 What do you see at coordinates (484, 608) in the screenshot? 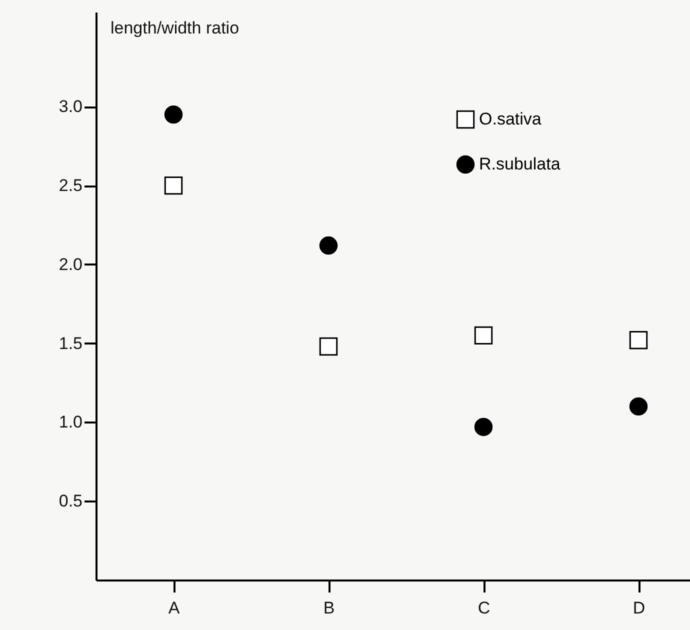
I see `x-tick-label: C` at bounding box center [484, 608].